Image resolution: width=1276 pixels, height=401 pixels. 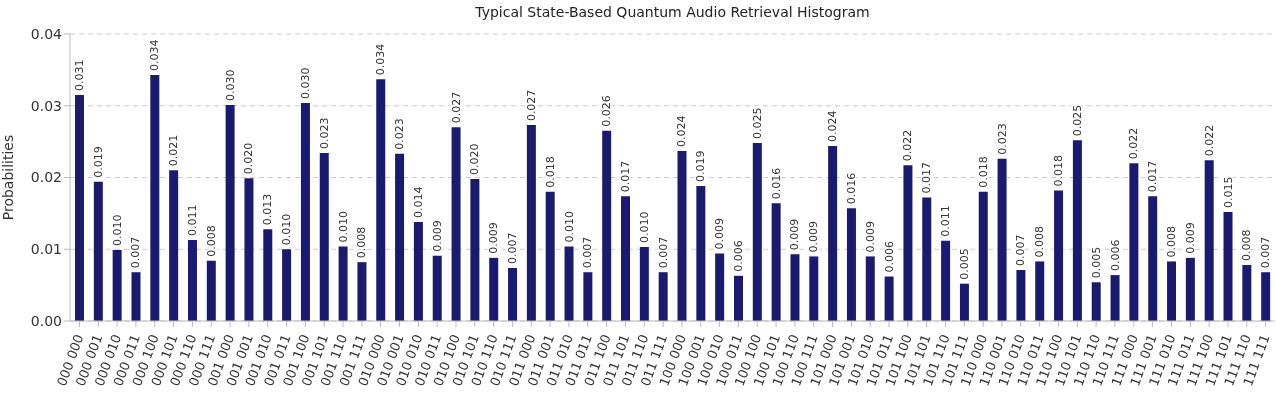 What do you see at coordinates (1115, 255) in the screenshot?
I see `data-label: 0.006` at bounding box center [1115, 255].